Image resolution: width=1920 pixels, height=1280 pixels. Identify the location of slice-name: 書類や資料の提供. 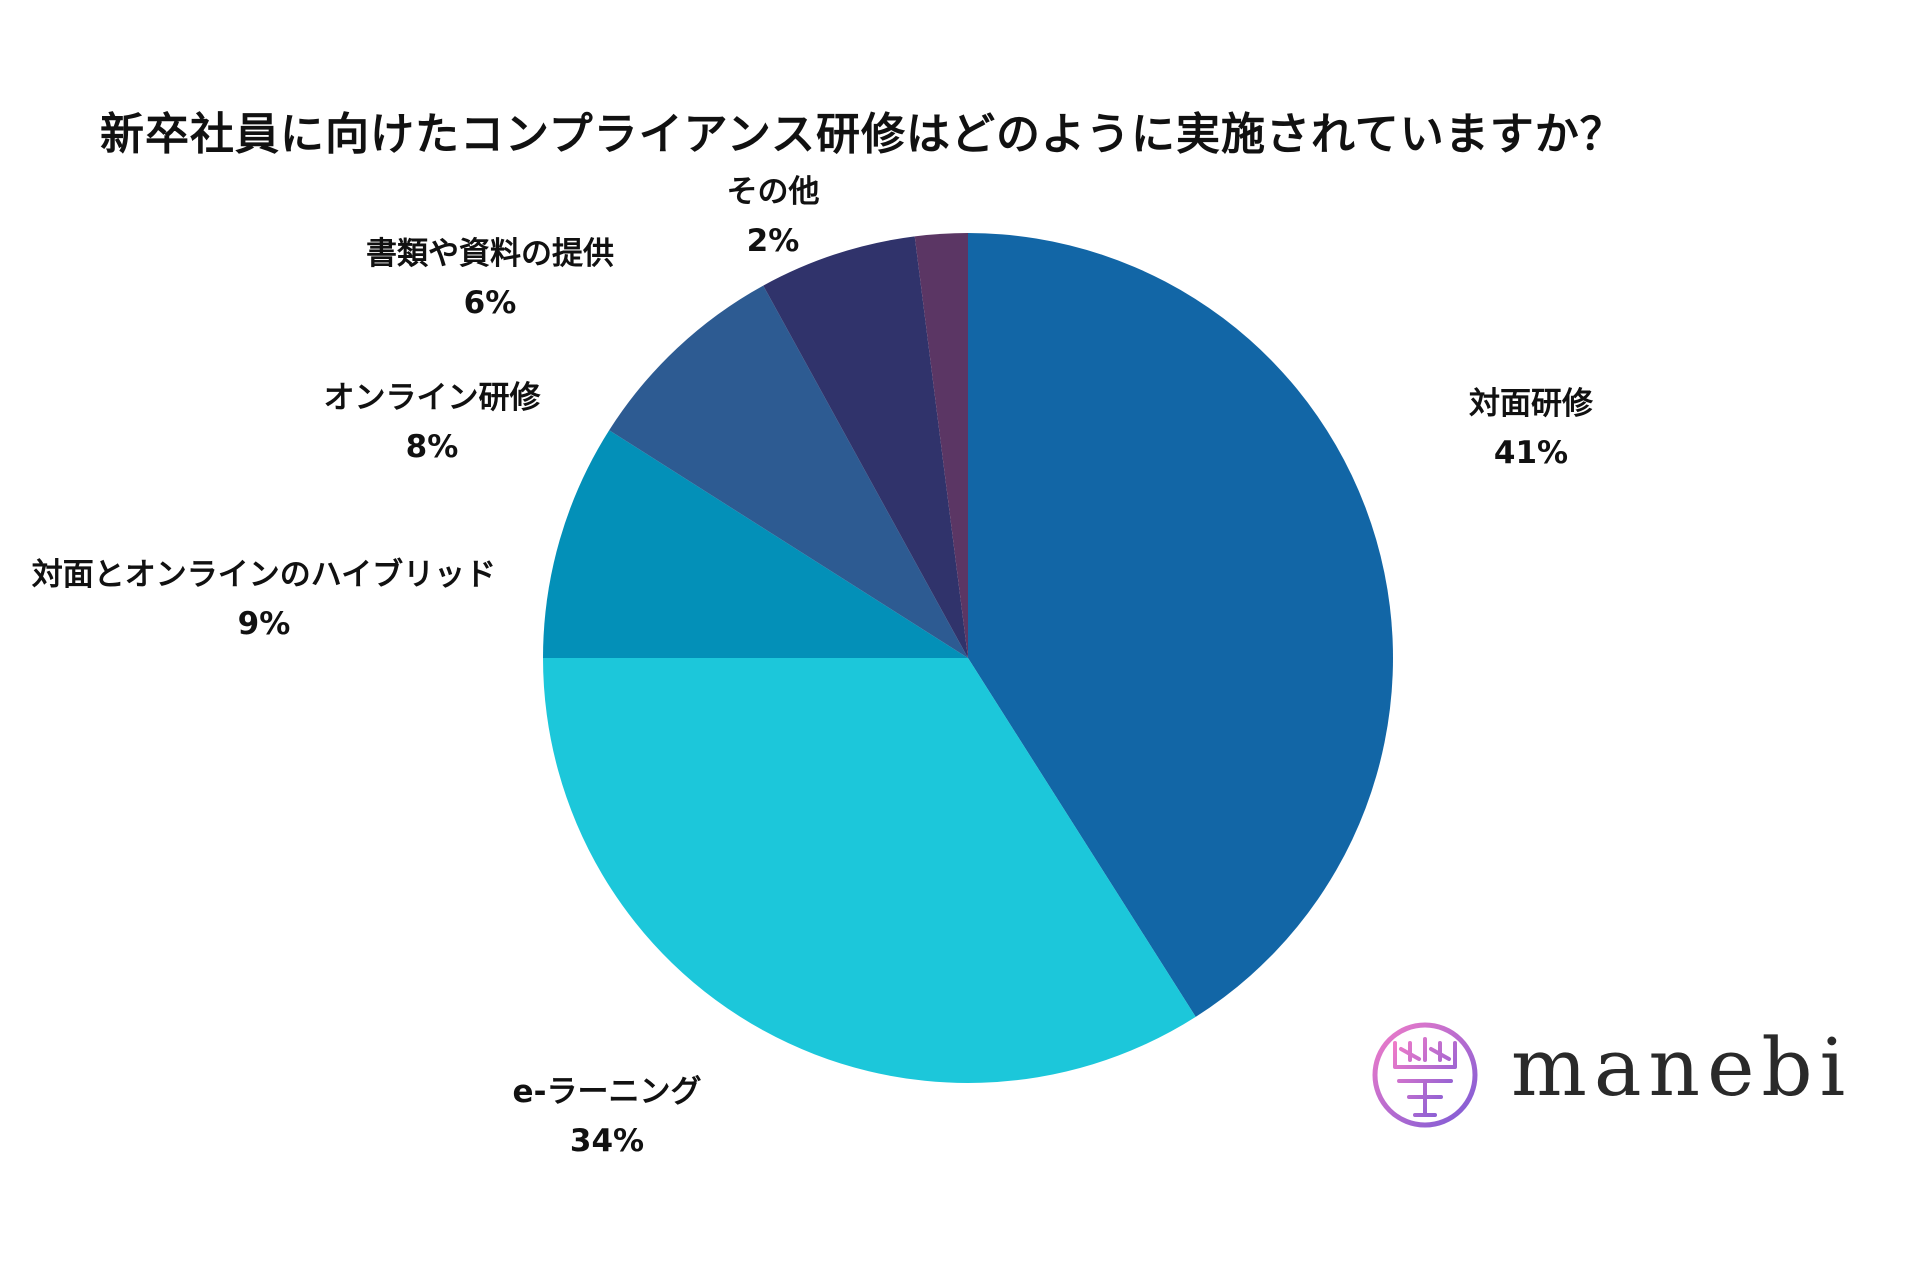
(490, 254).